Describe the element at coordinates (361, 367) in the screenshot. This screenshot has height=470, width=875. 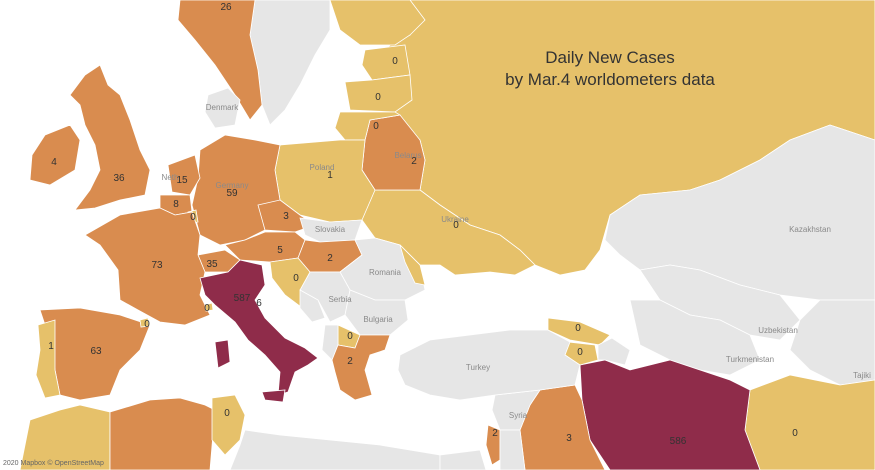
I see `region-greece` at that location.